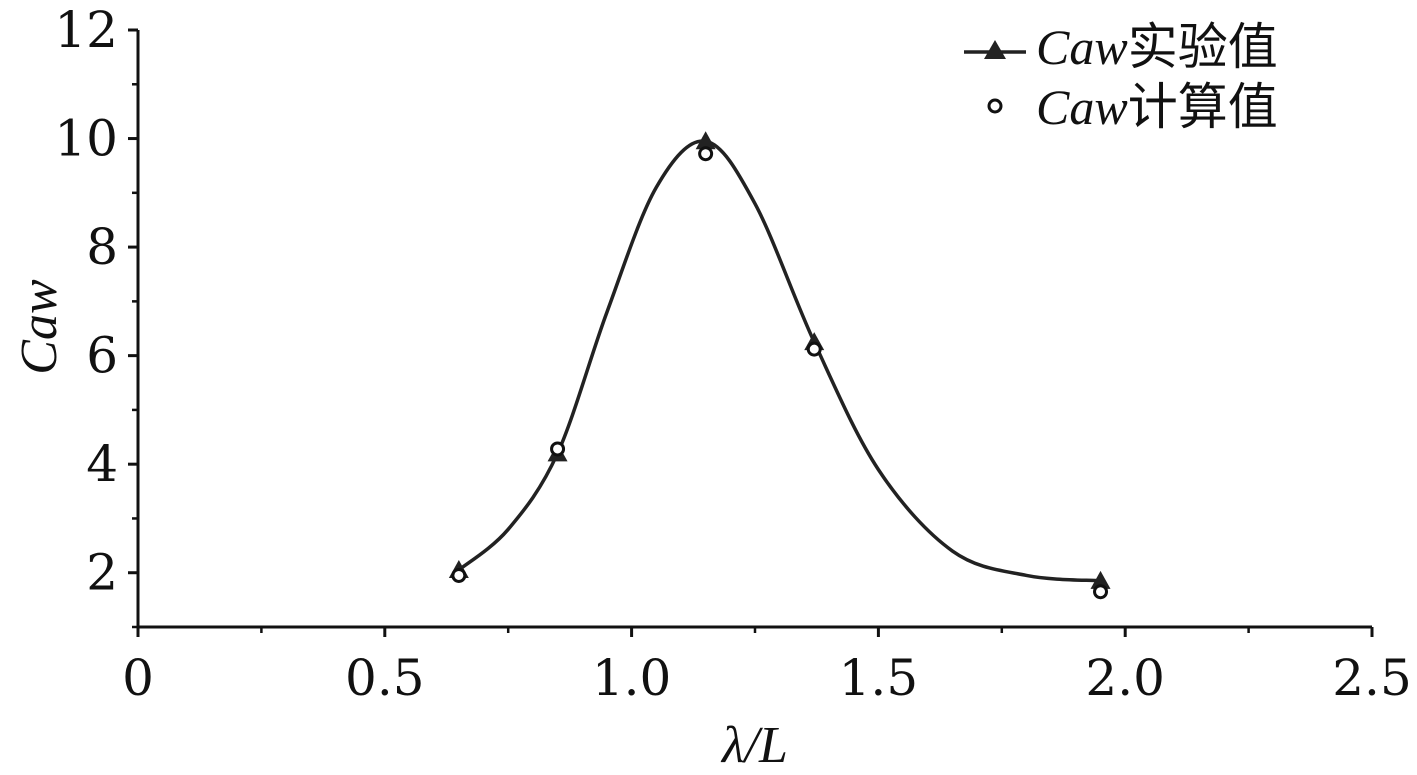 This screenshot has height=775, width=1417. I want to click on legend-label-experimental: Caw实验值, so click(1157, 47).